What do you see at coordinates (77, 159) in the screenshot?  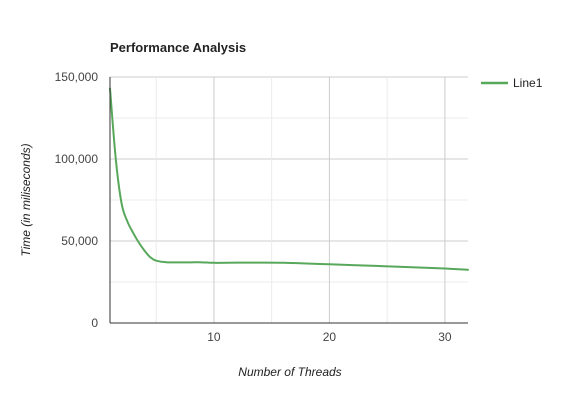 I see `y-tick-label: 100,000` at bounding box center [77, 159].